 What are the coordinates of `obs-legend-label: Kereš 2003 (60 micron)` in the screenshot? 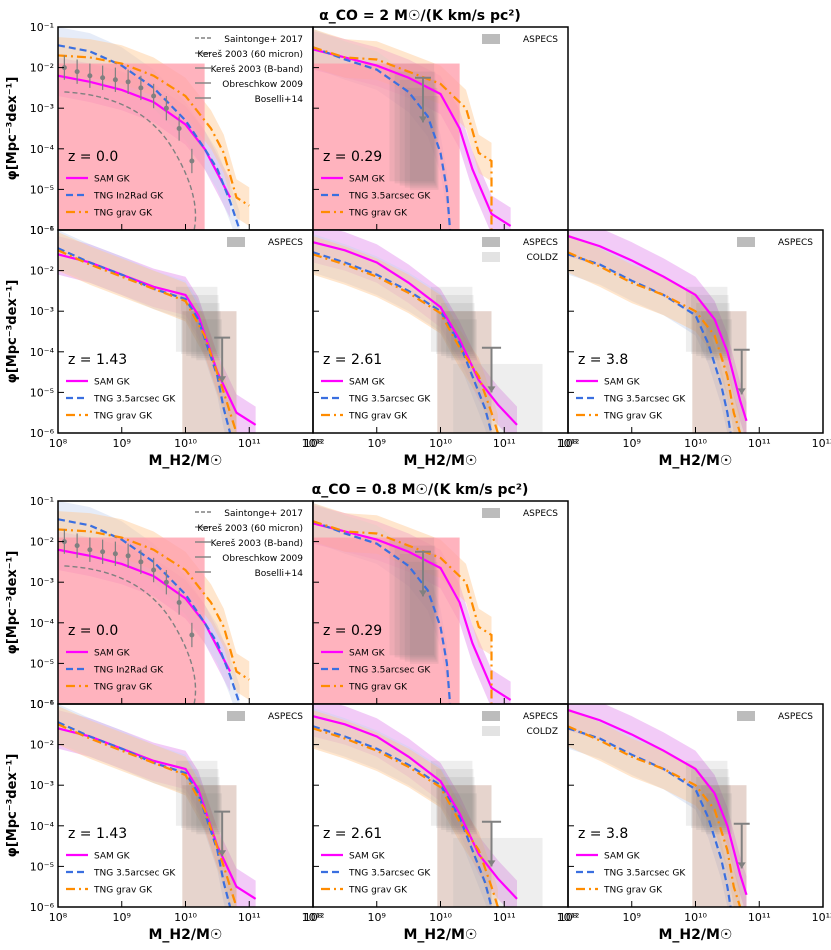 It's located at (250, 528).